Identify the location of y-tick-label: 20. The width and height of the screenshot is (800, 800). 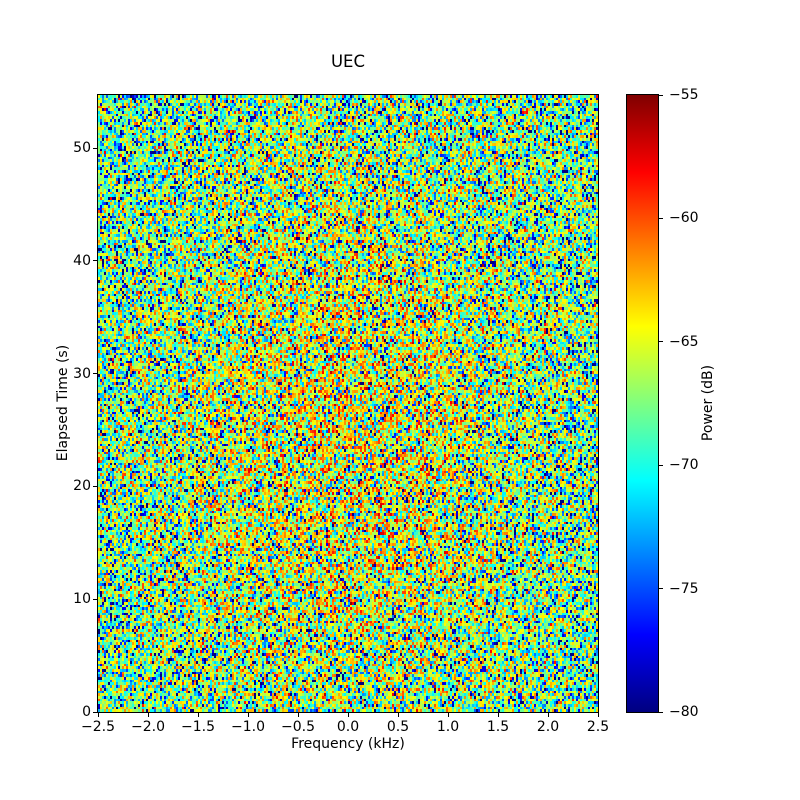
(82, 486).